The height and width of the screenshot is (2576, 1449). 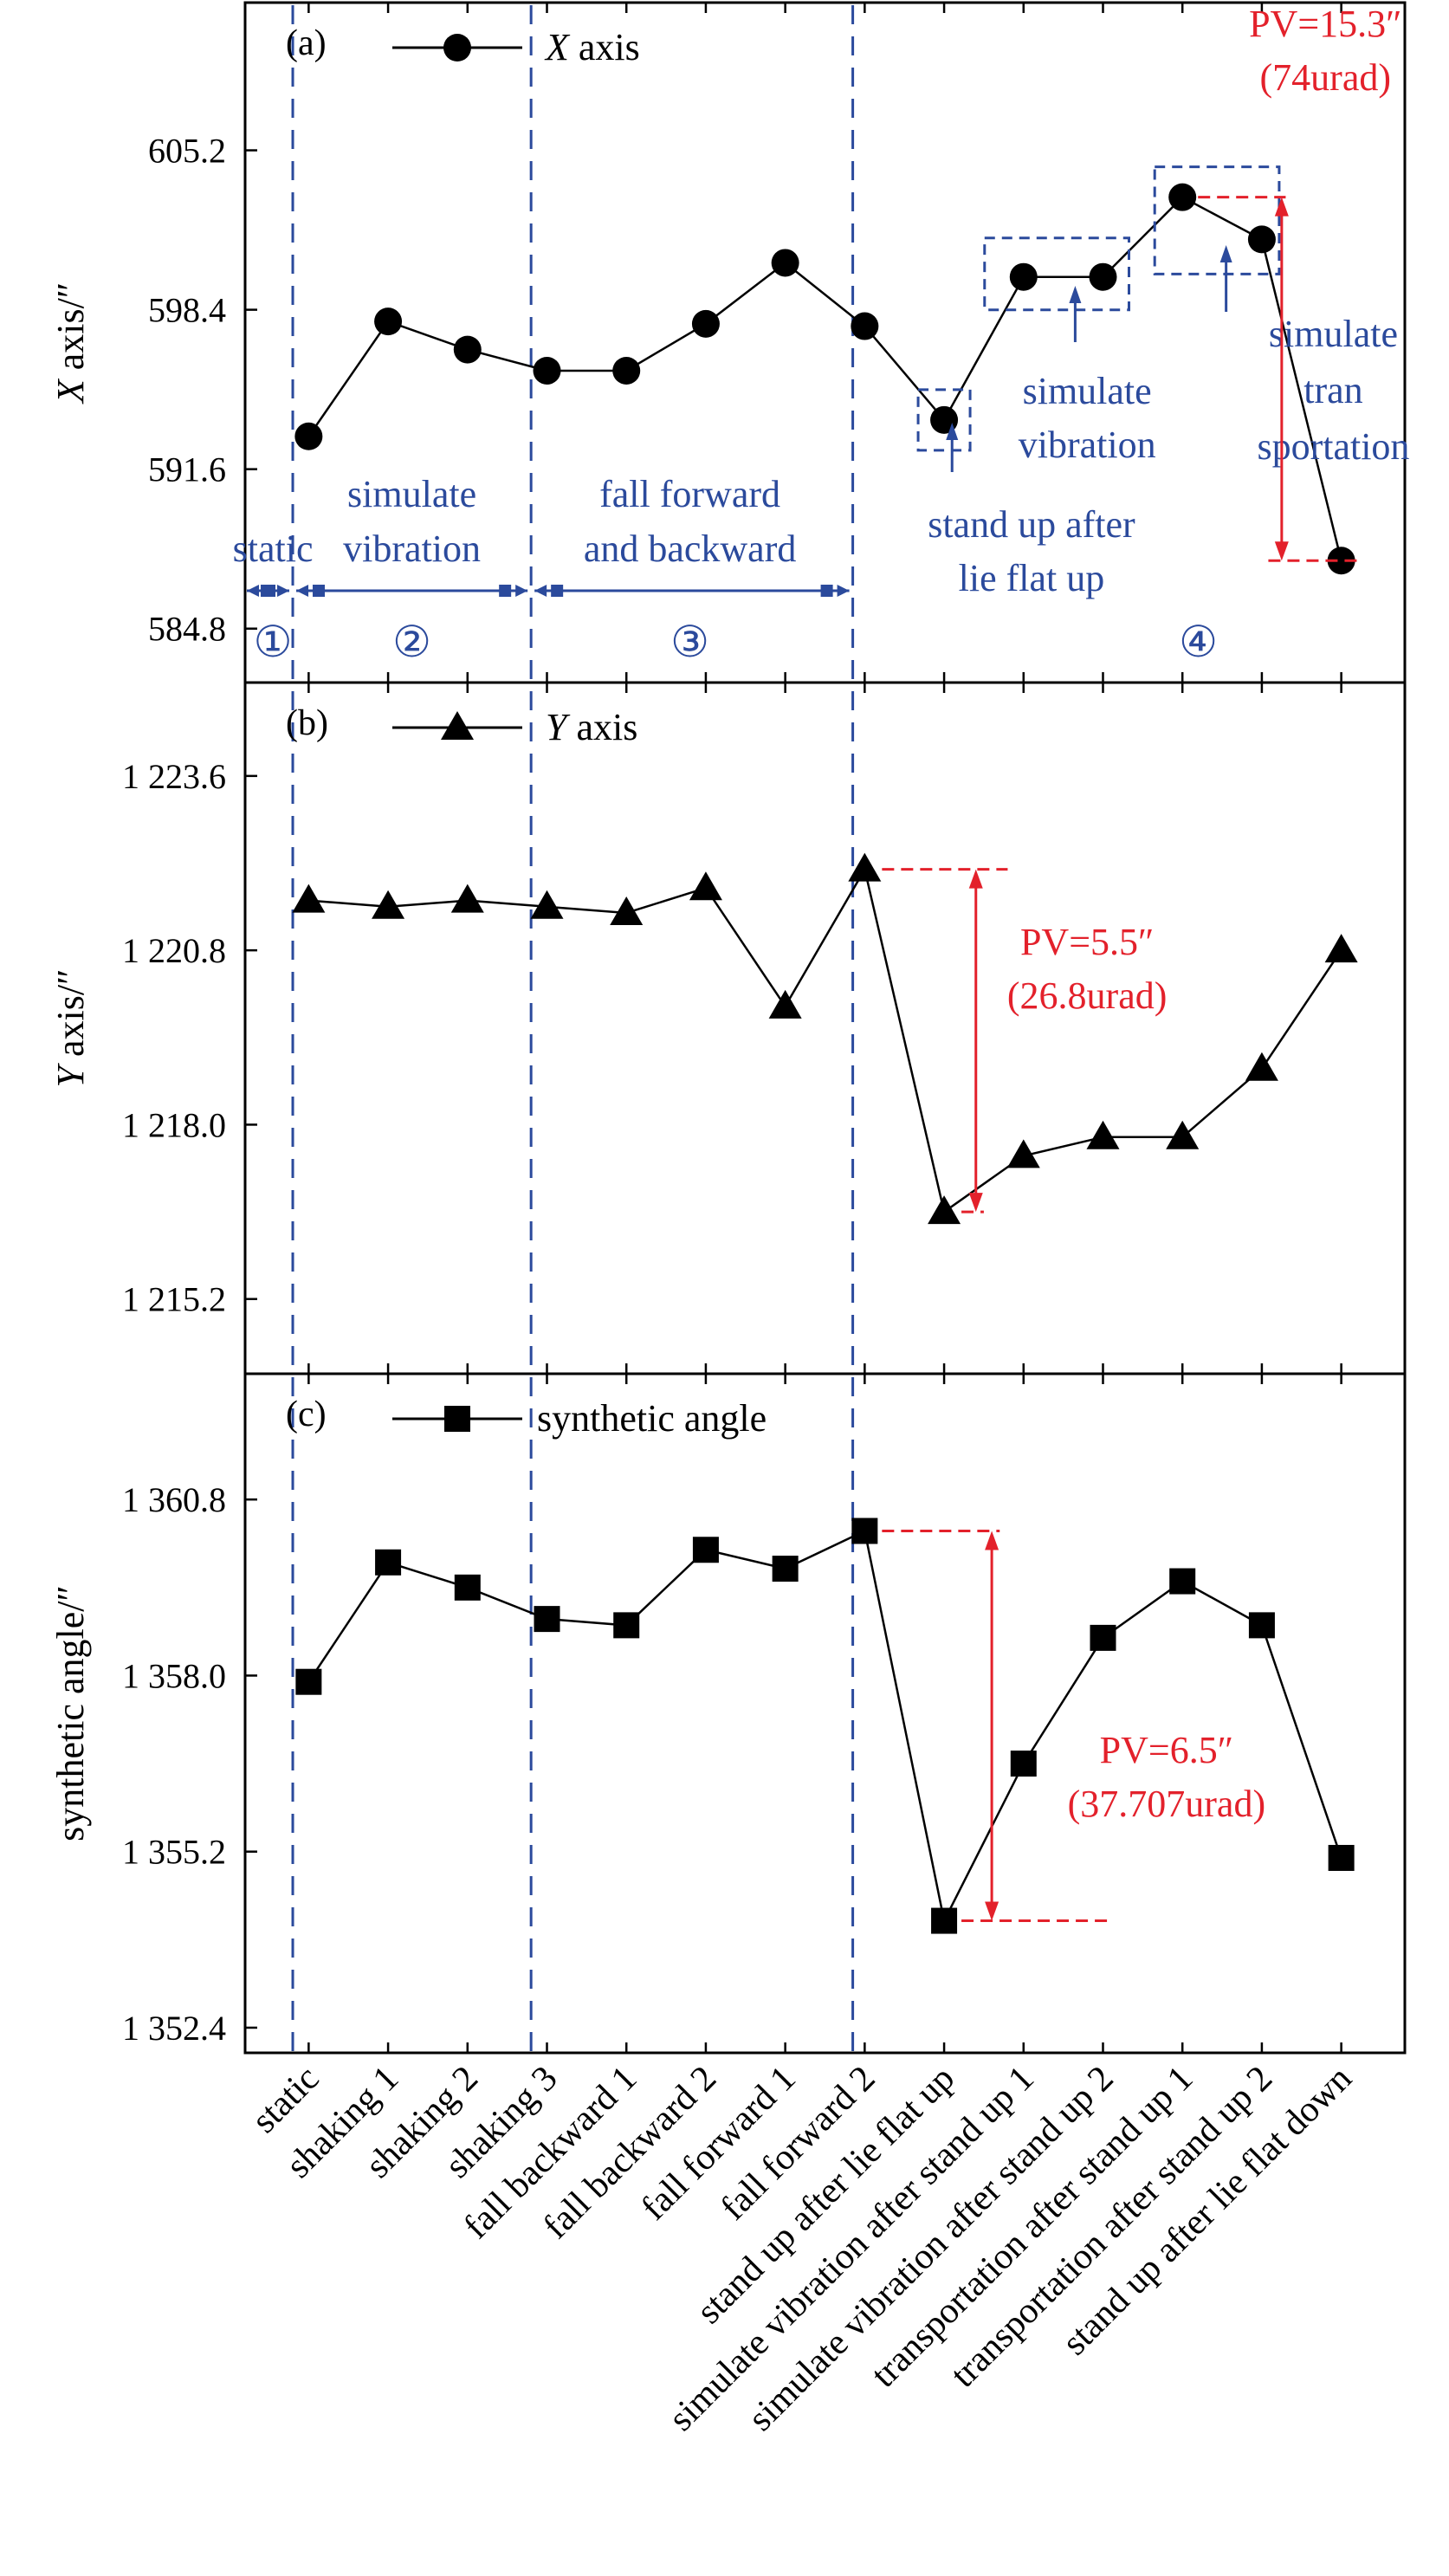 I want to click on y-tick-label: 1 352.4, so click(x=174, y=2028).